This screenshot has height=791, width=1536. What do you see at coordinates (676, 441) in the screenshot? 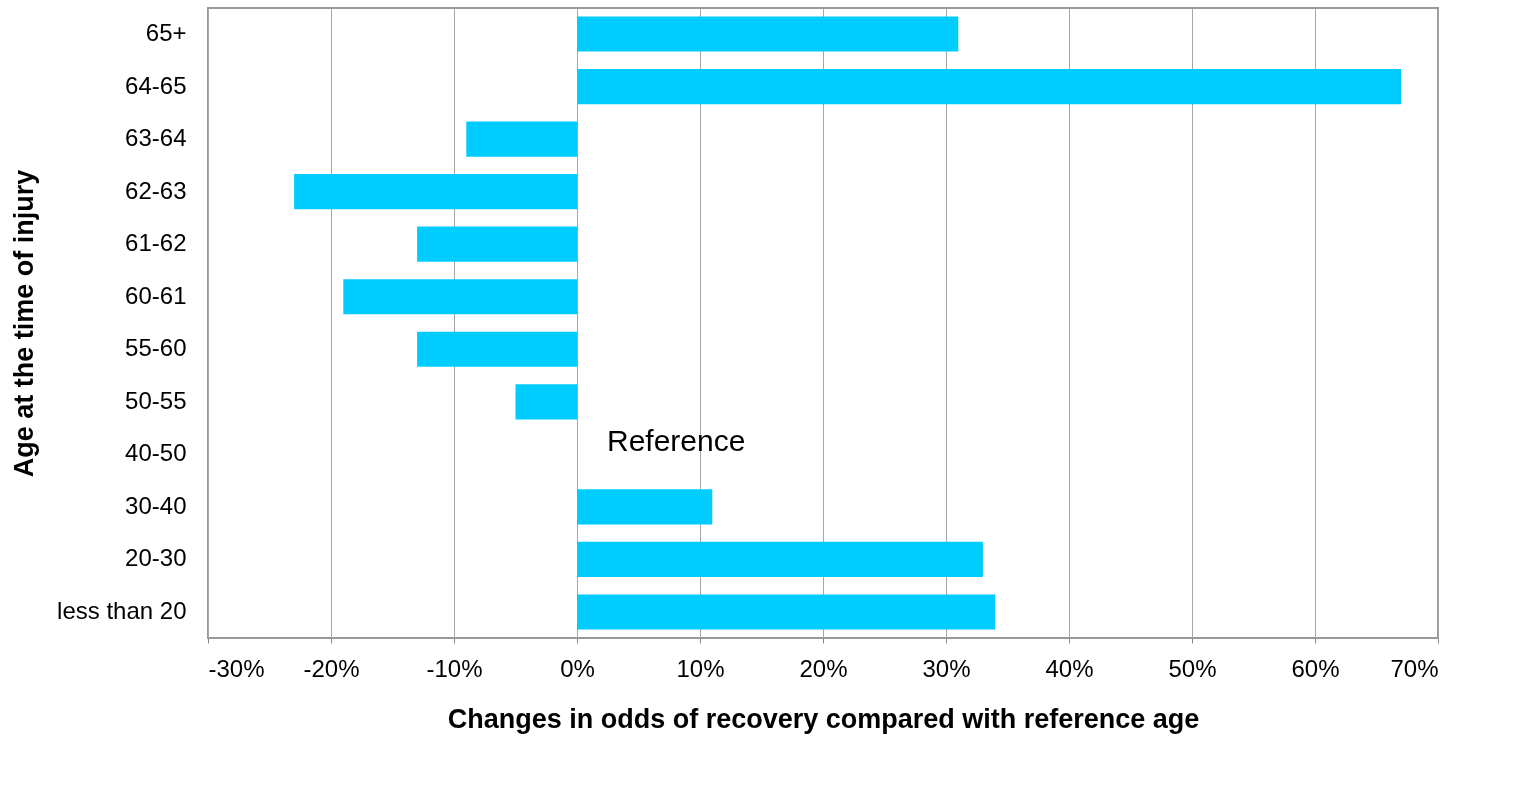
I see `annotation: Reference` at bounding box center [676, 441].